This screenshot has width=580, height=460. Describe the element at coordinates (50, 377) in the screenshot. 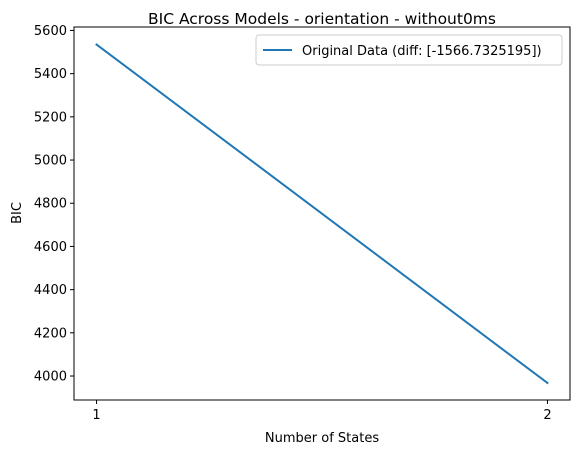

I see `y-tick-label: 4000` at that location.